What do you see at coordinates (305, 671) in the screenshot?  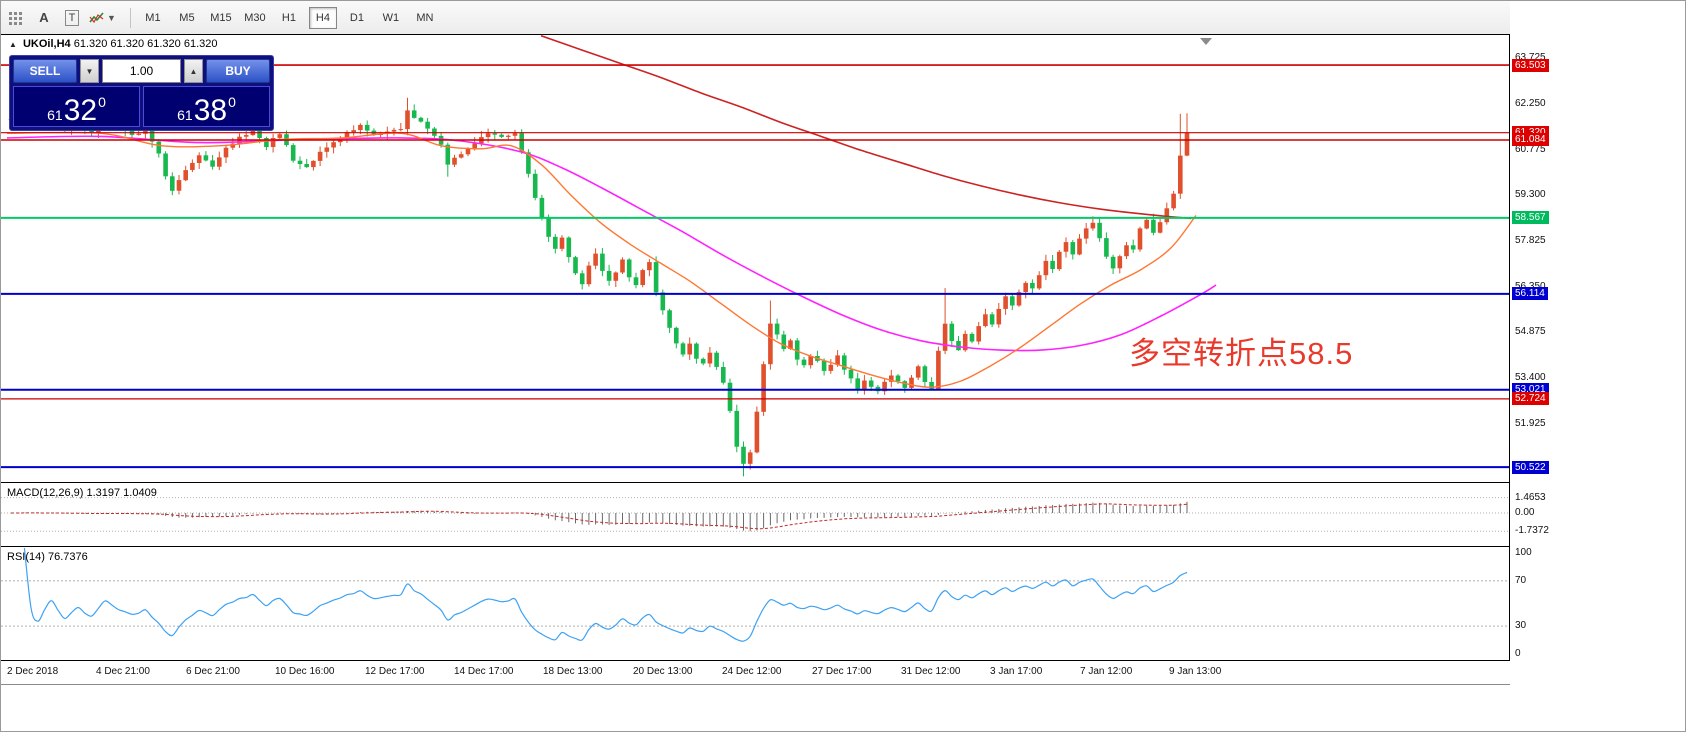 I see `time-axis-label: 10 Dec 16:00` at bounding box center [305, 671].